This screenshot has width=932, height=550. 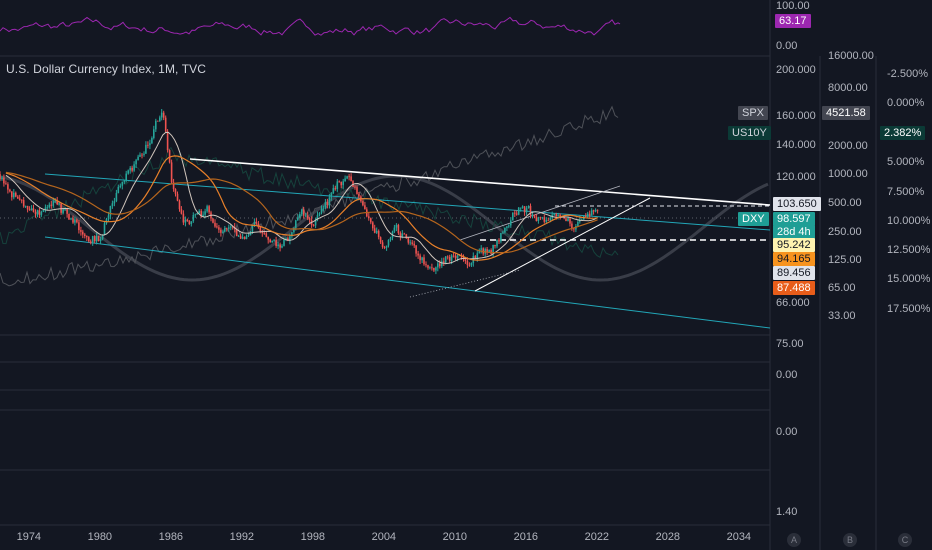 What do you see at coordinates (455, 537) in the screenshot?
I see `year-tick-2010: 2010` at bounding box center [455, 537].